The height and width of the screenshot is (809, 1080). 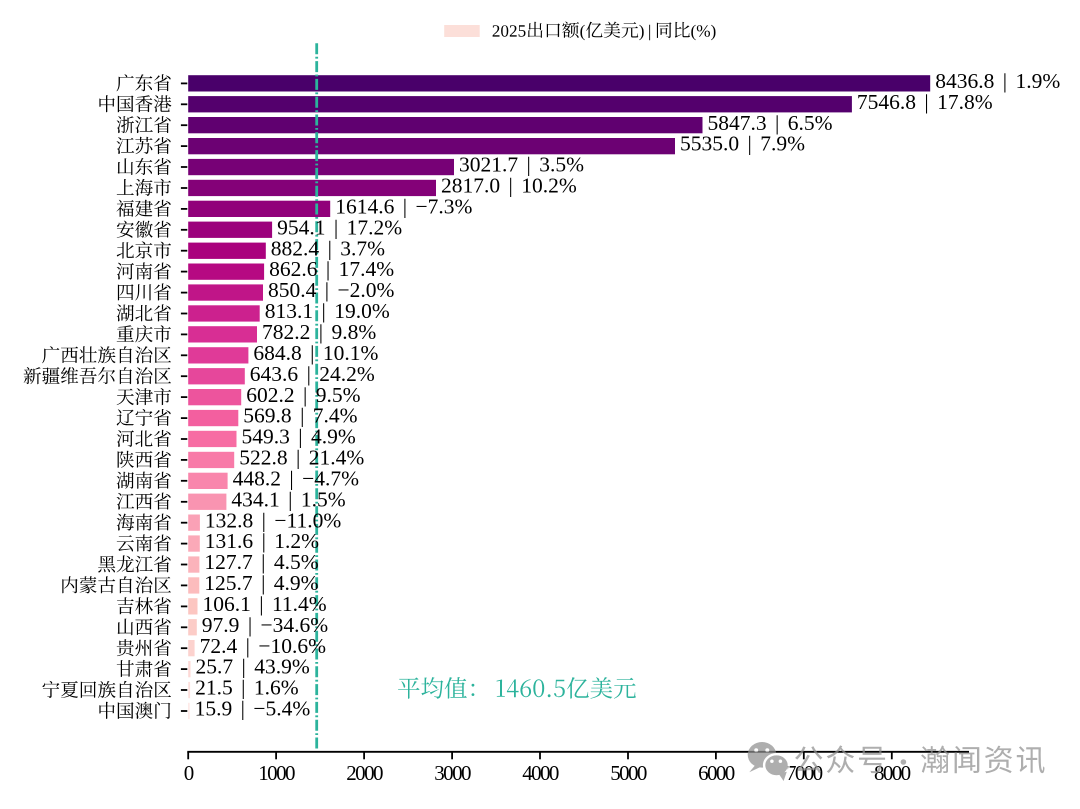 I want to click on svg-text: 3000, so click(x=452, y=773).